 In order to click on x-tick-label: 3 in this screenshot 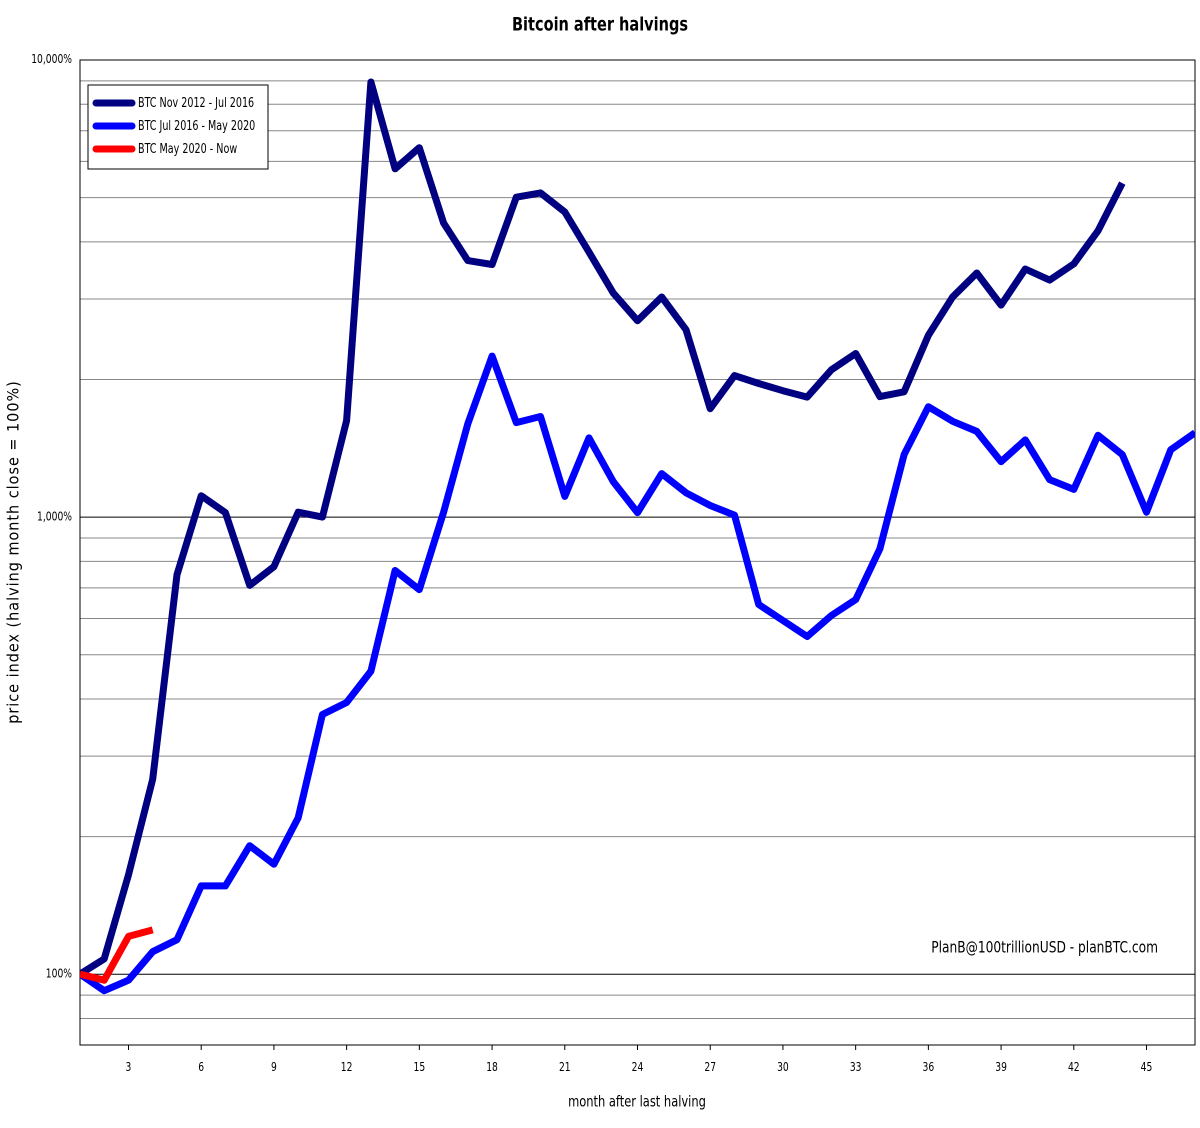, I will do `click(129, 1067)`.